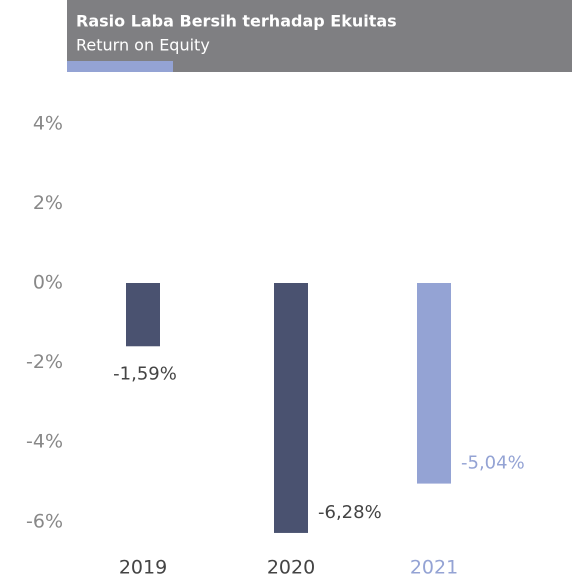 The height and width of the screenshot is (582, 582). I want to click on value-label: -1,59%, so click(145, 373).